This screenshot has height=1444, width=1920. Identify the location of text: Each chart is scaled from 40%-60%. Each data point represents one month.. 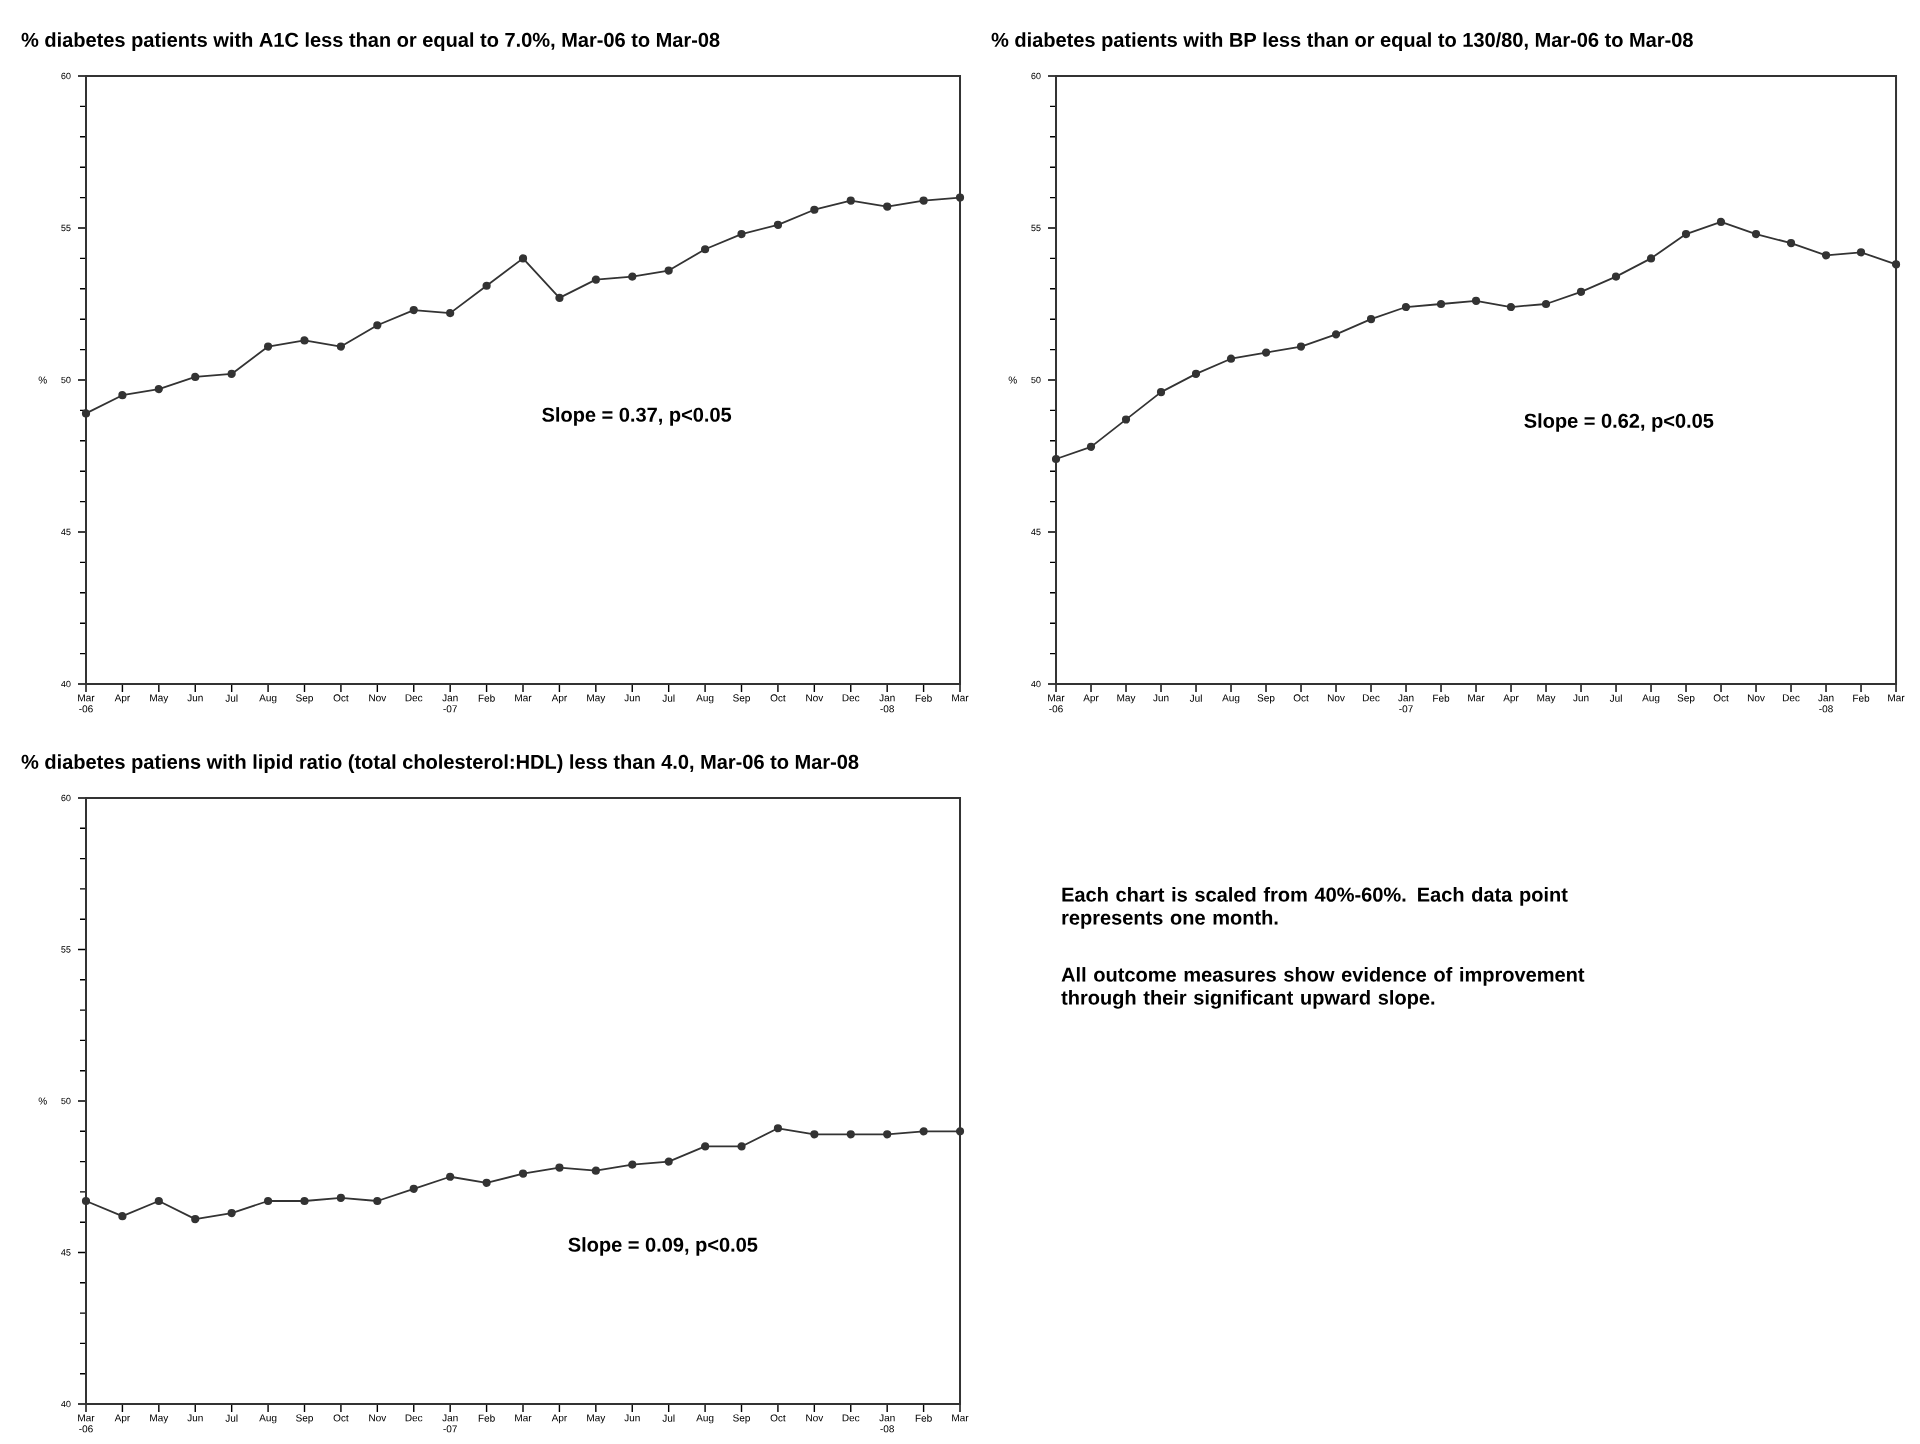
(1315, 908).